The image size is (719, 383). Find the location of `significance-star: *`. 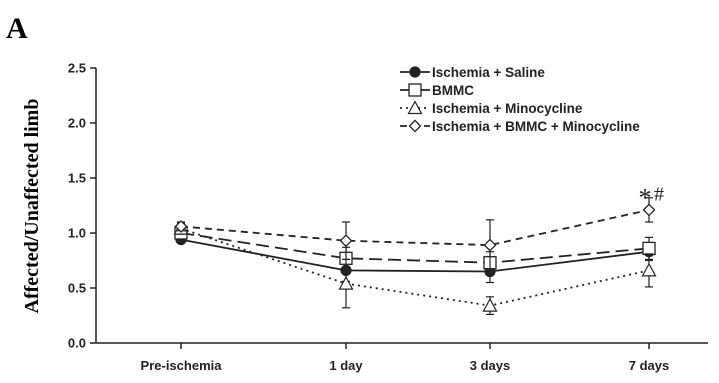

significance-star: * is located at coordinates (645, 197).